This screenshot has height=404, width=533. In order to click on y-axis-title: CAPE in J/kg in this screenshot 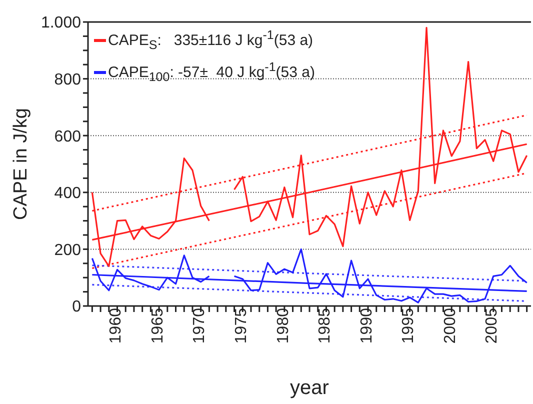, I will do `click(21, 164)`.